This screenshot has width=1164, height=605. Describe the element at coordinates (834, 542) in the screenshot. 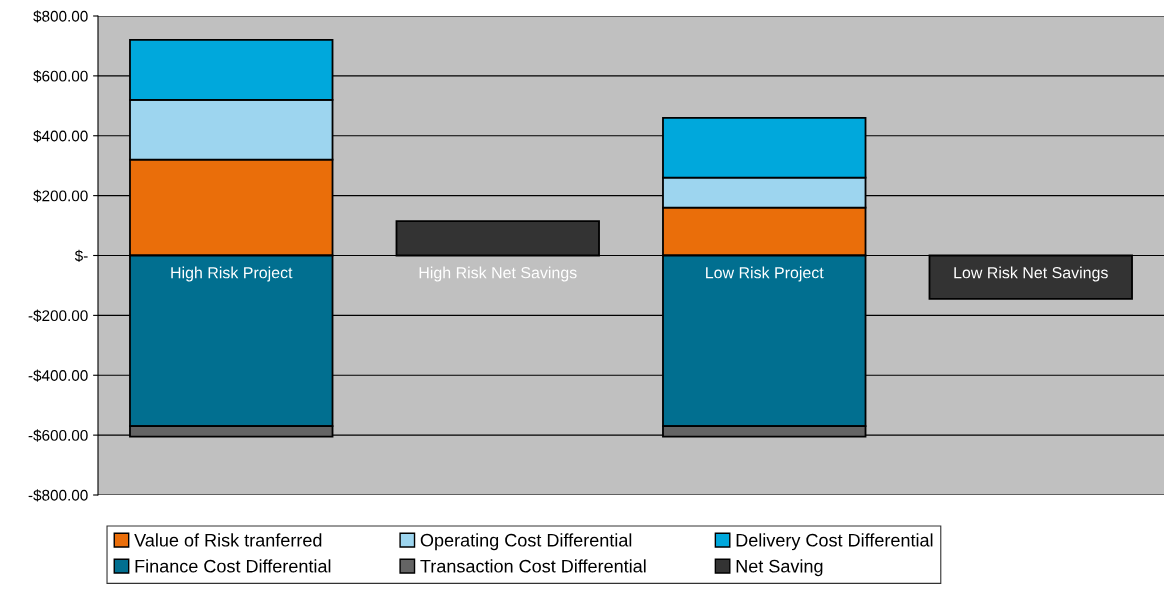

I see `legend-label: Delivery Cost Differential` at that location.